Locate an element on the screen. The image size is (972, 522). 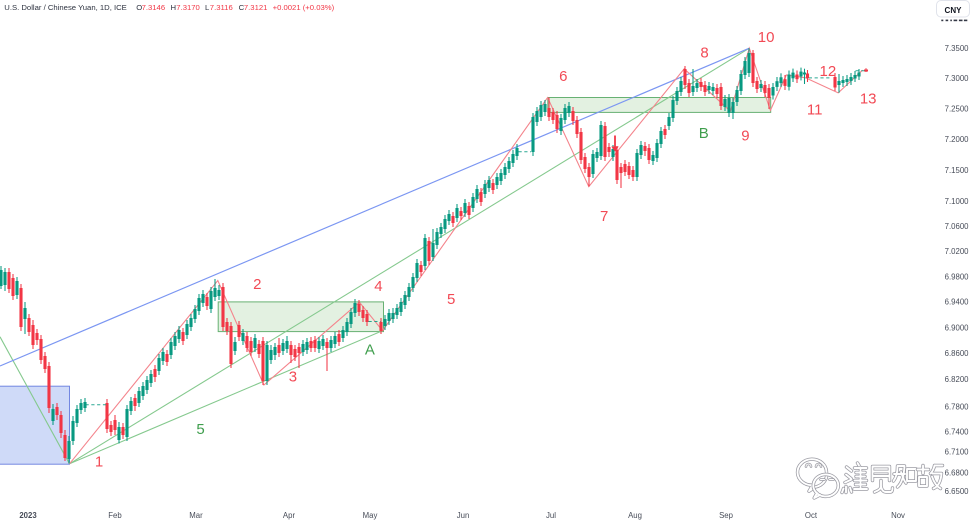
svg-text: Aug is located at coordinates (635, 515).